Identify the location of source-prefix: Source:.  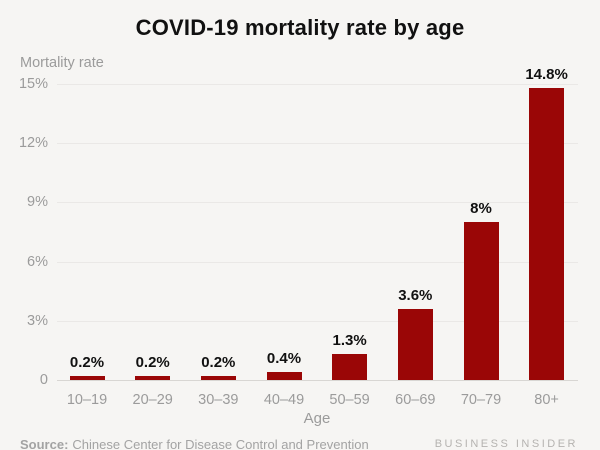
(44, 443).